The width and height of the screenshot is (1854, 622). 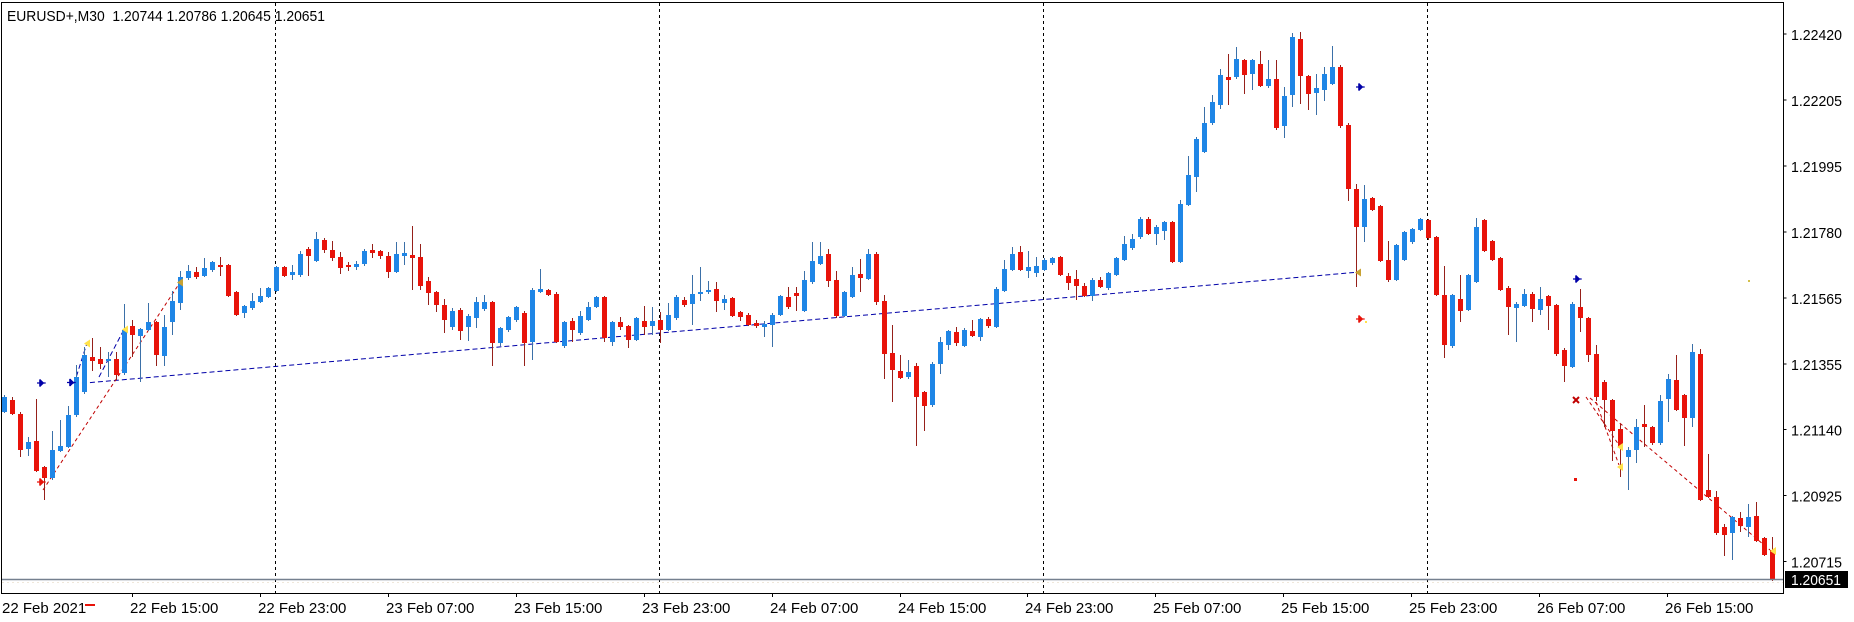 I want to click on svg-text: 23 Feb 23:00, so click(x=686, y=608).